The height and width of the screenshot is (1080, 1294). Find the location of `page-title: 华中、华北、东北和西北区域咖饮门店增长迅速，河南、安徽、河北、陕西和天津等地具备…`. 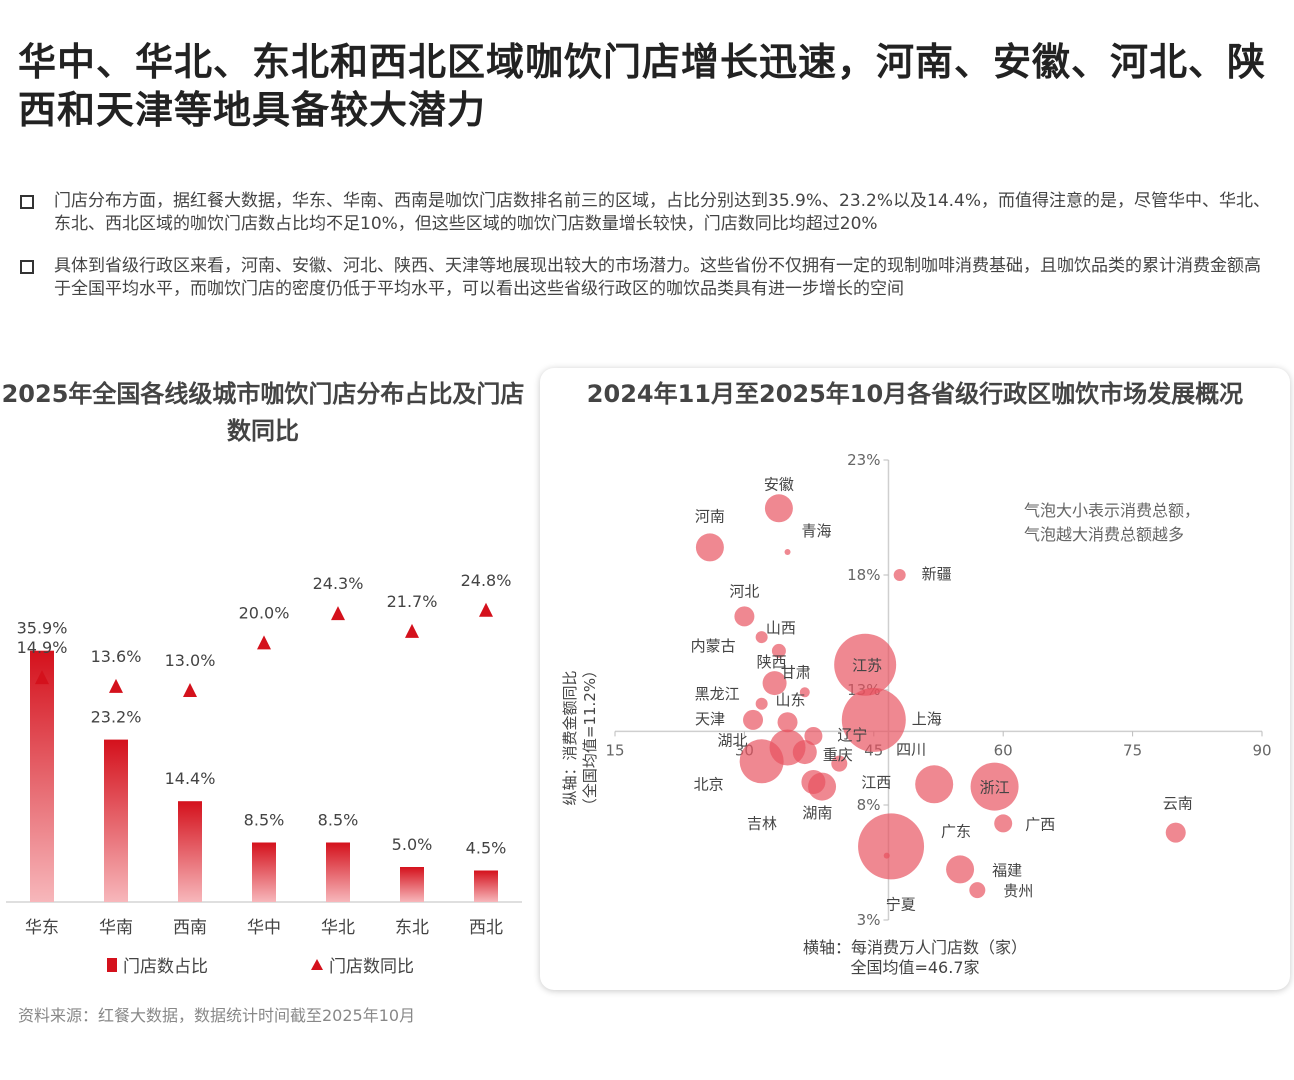

page-title: 华中、华北、东北和西北区域咖饮门店增长迅速，河南、安徽、河北、陕西和天津等地具备… is located at coordinates (642, 86).